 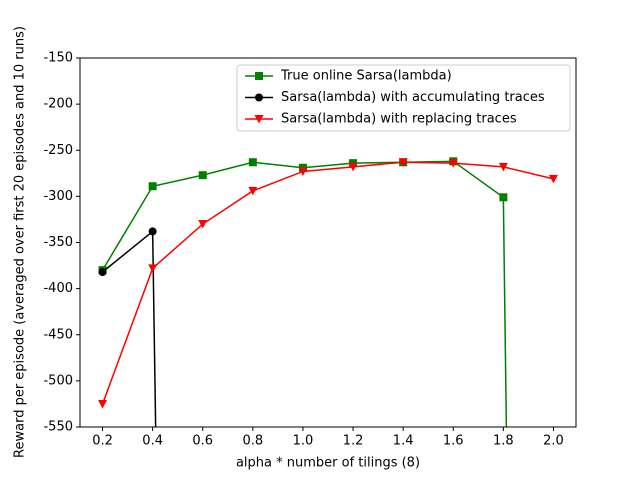 I want to click on y-tick-label: -450, so click(x=58, y=334).